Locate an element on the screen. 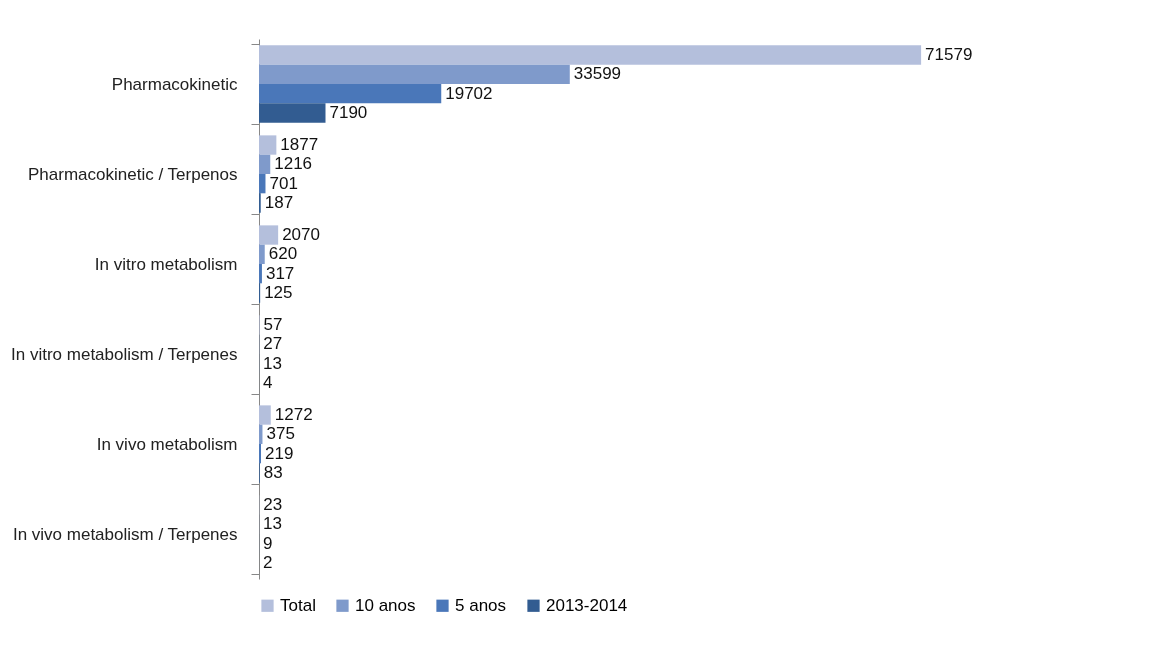 The width and height of the screenshot is (1170, 666). data-label: 23 is located at coordinates (273, 505).